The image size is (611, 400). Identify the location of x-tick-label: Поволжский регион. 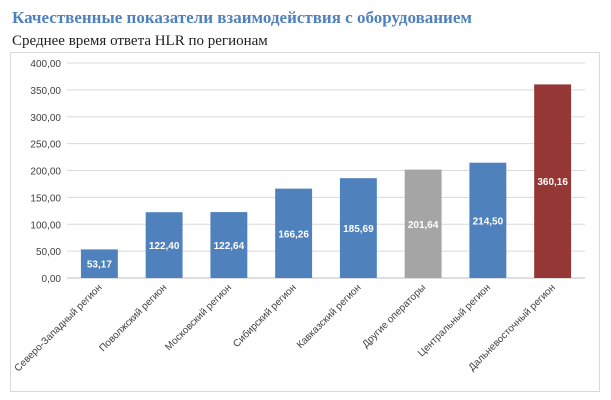
(133, 318).